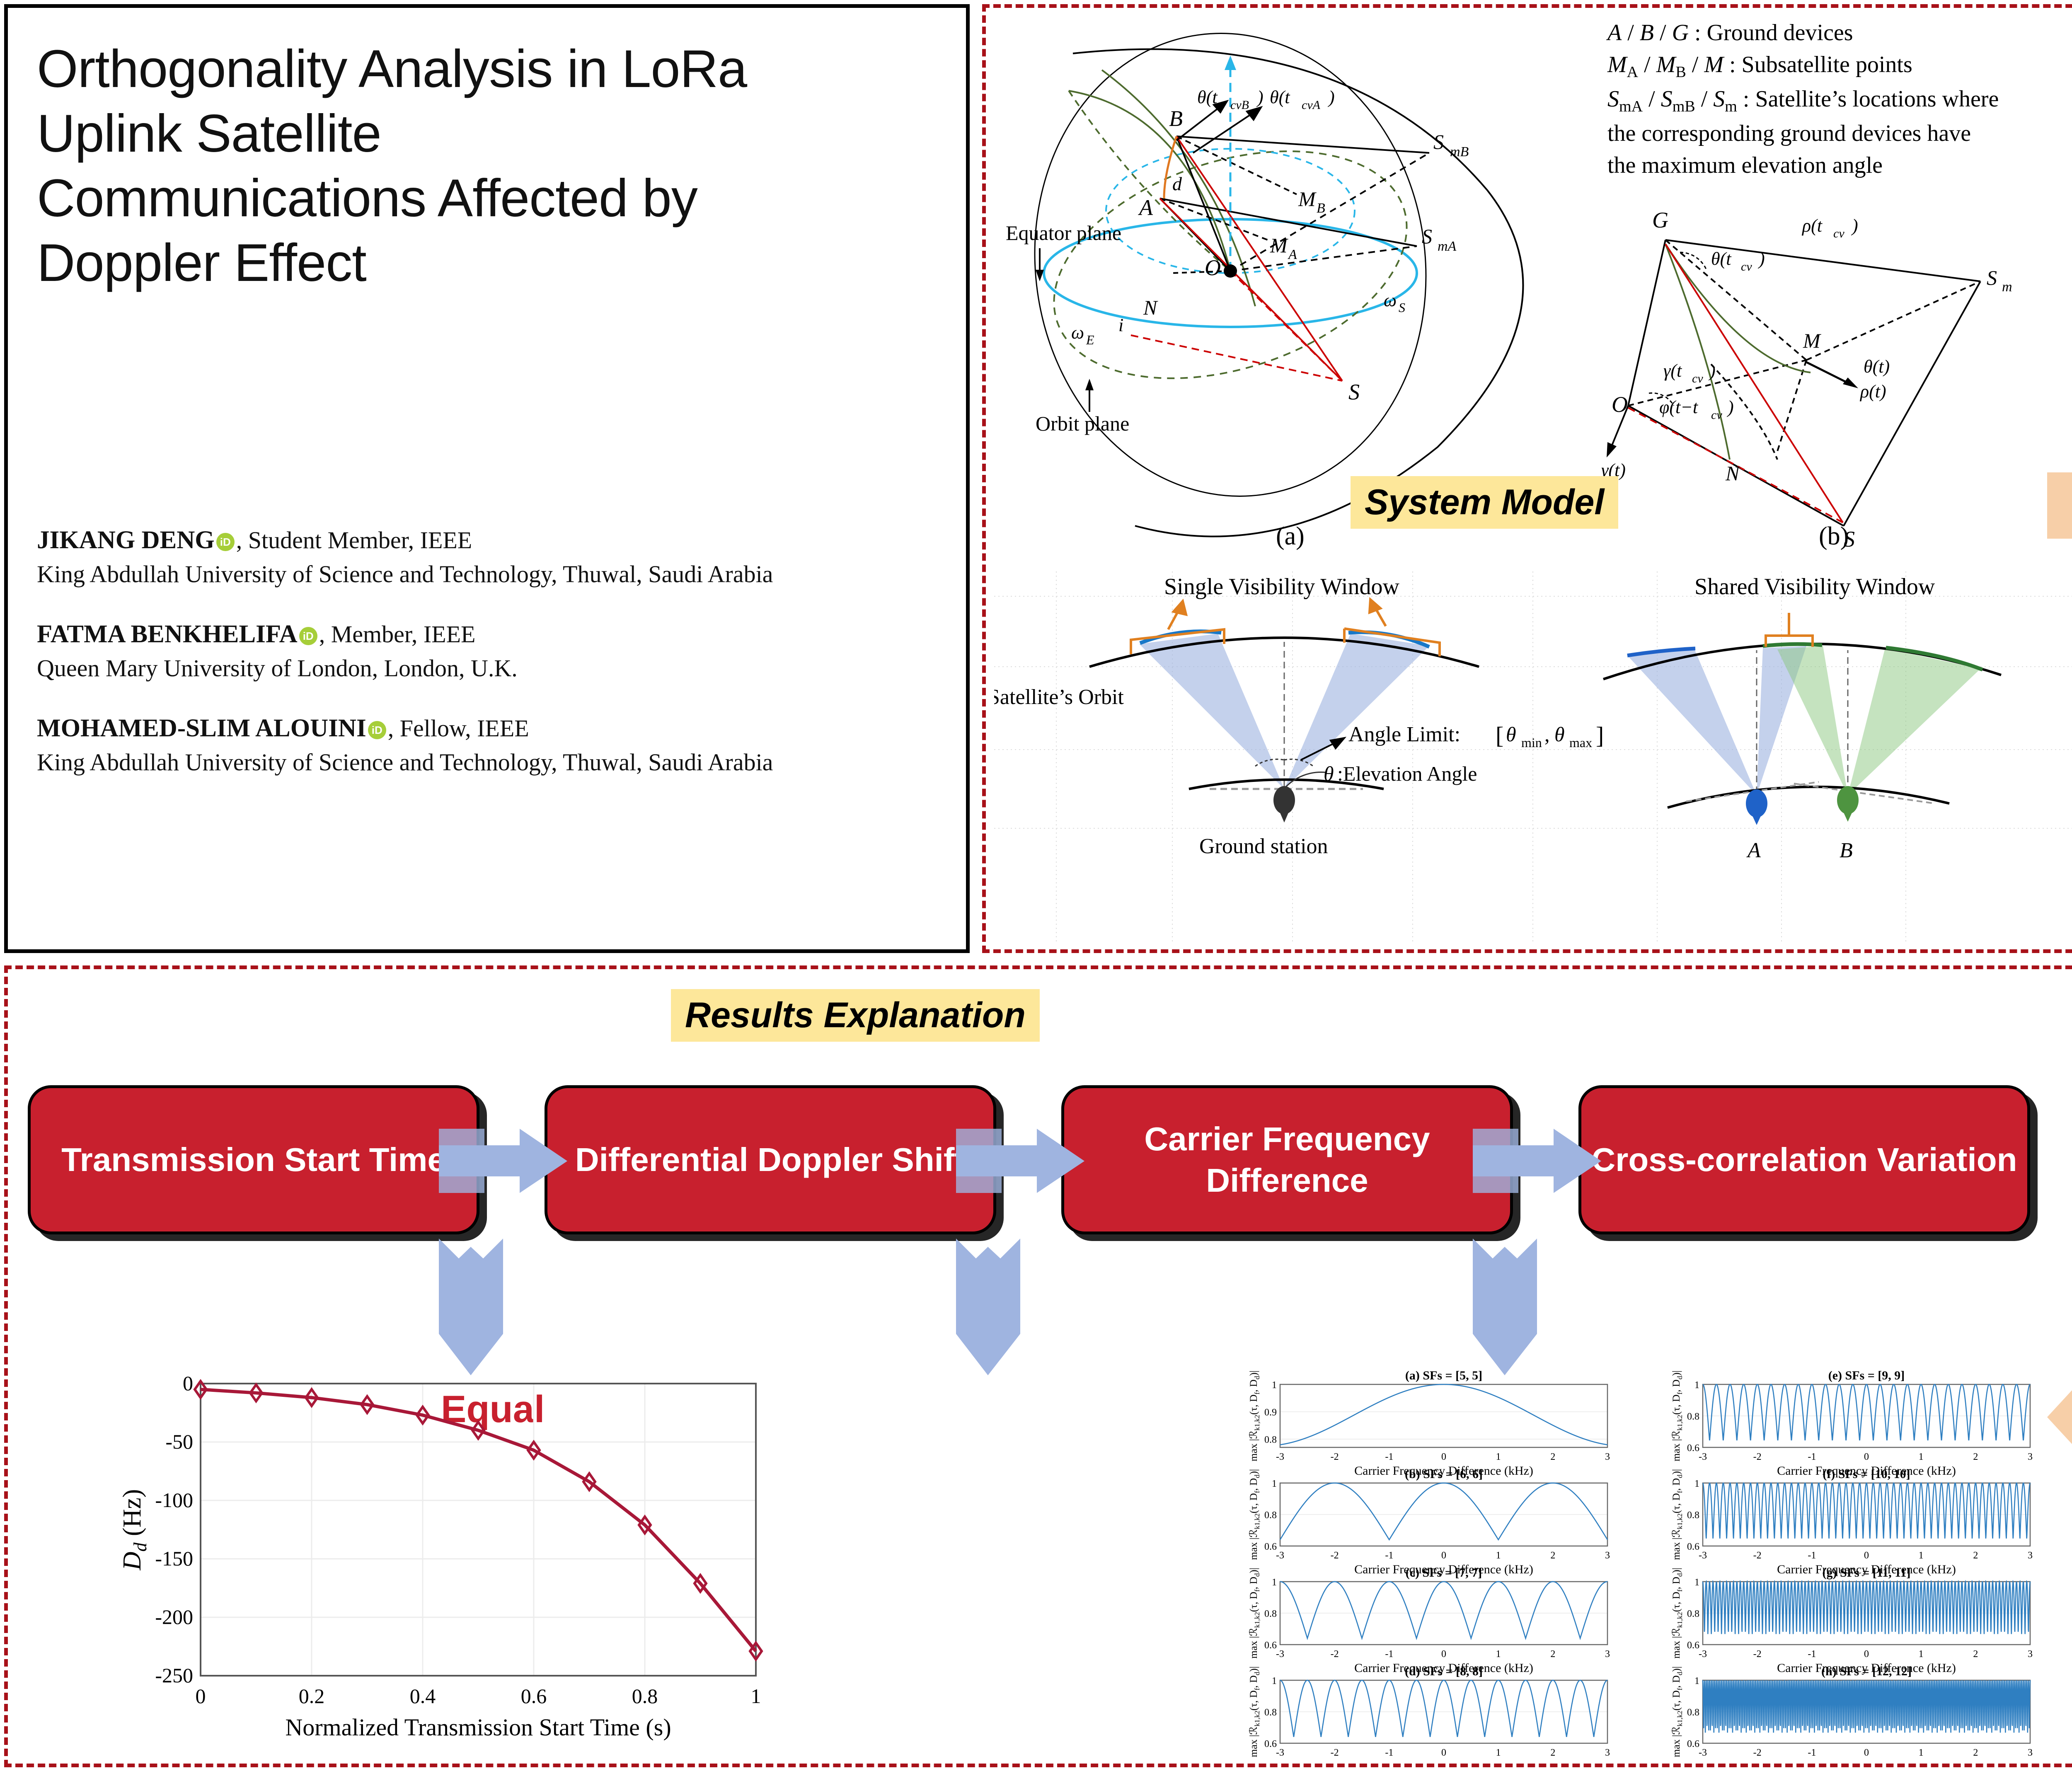 The height and width of the screenshot is (1771, 2072). What do you see at coordinates (1239, 105) in the screenshot?
I see `svg-text: cvB` at bounding box center [1239, 105].